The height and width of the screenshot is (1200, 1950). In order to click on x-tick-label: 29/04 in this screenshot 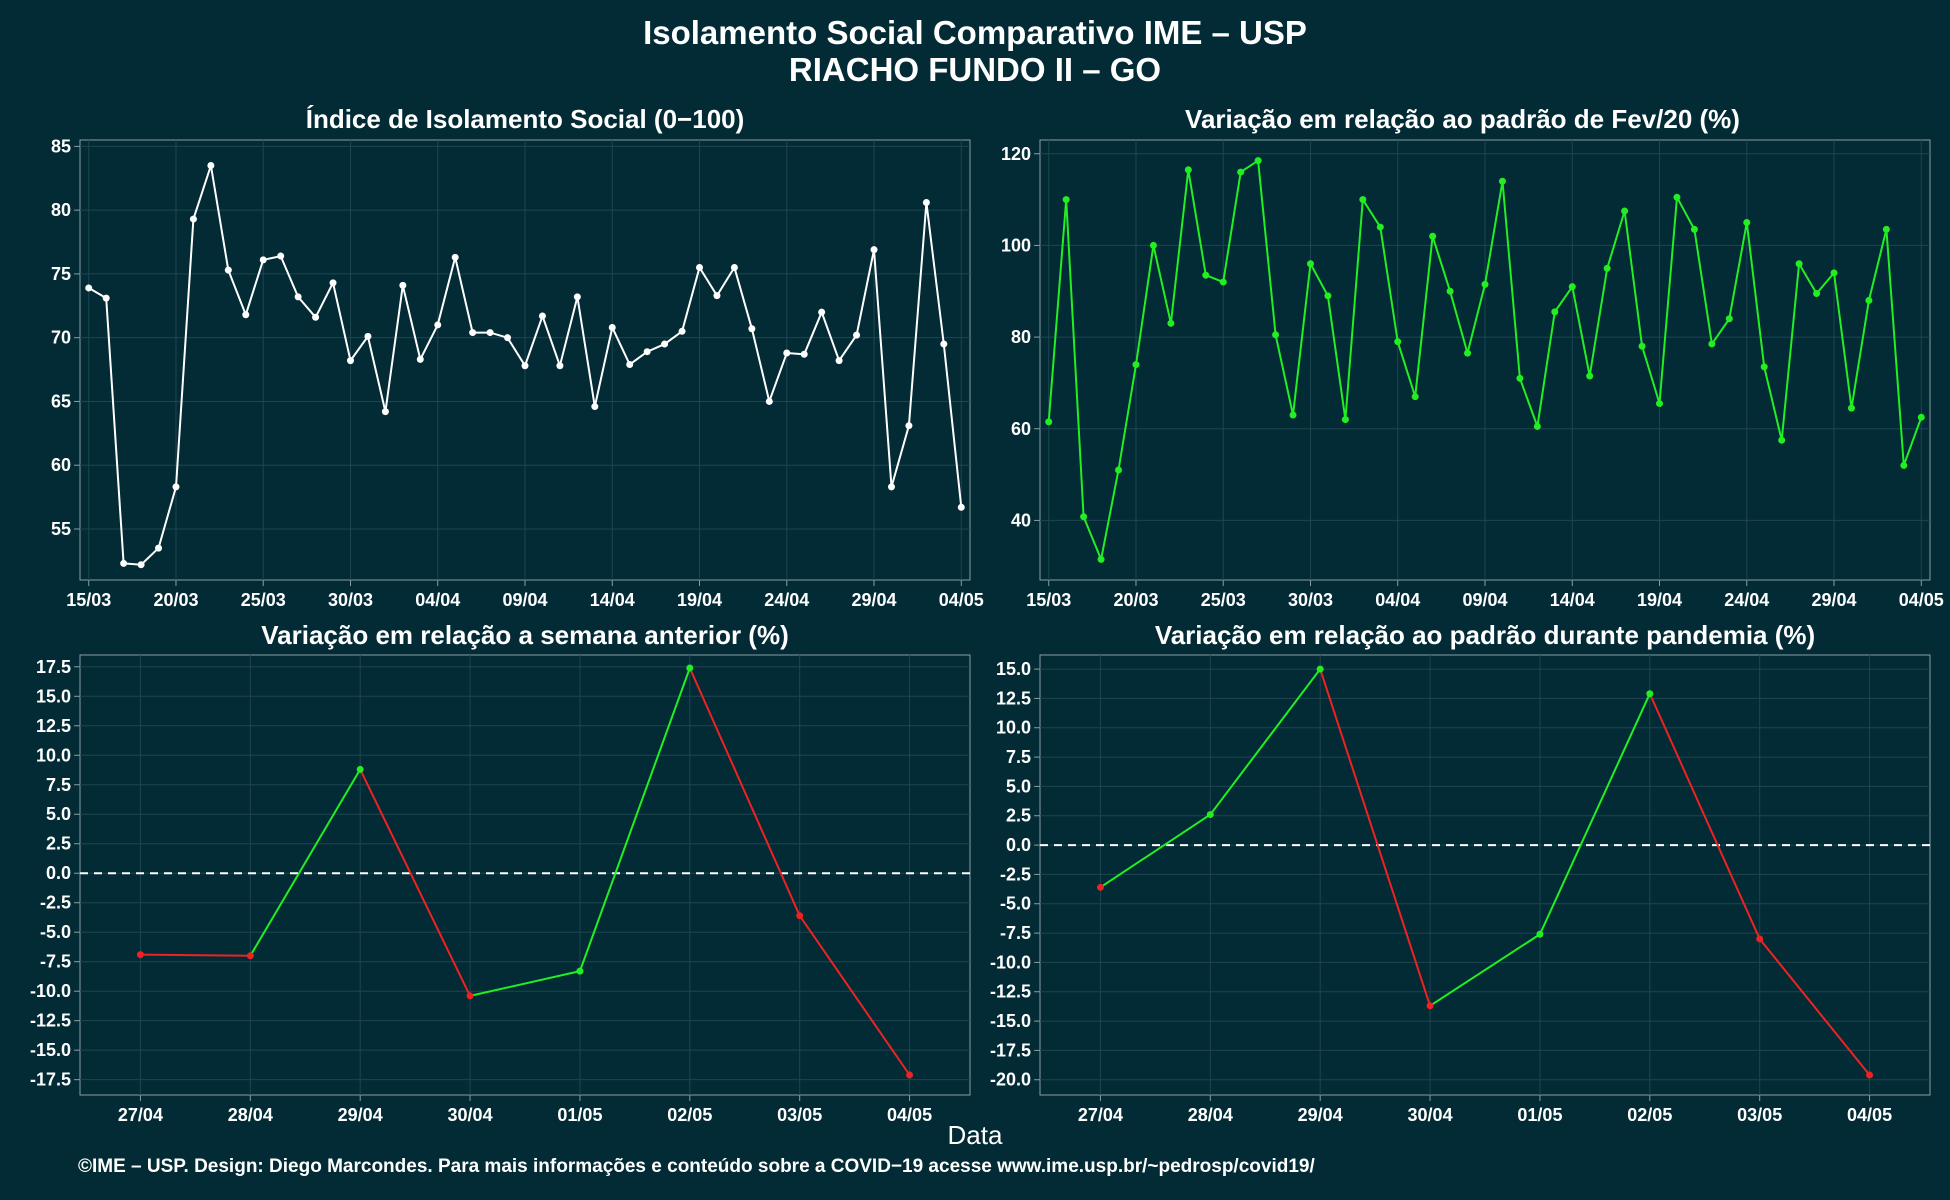, I will do `click(1320, 1115)`.